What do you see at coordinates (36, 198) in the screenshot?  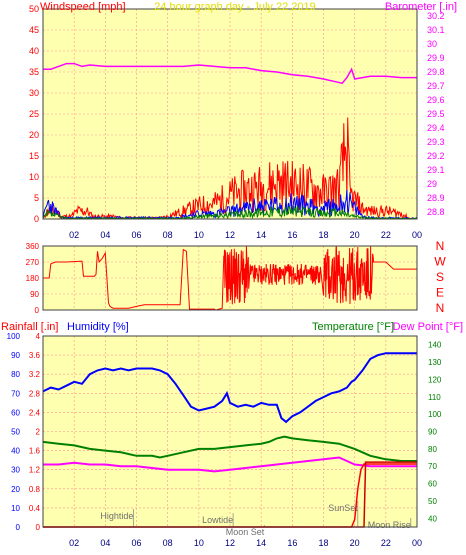 I see `windspeed-tick-label: 5` at bounding box center [36, 198].